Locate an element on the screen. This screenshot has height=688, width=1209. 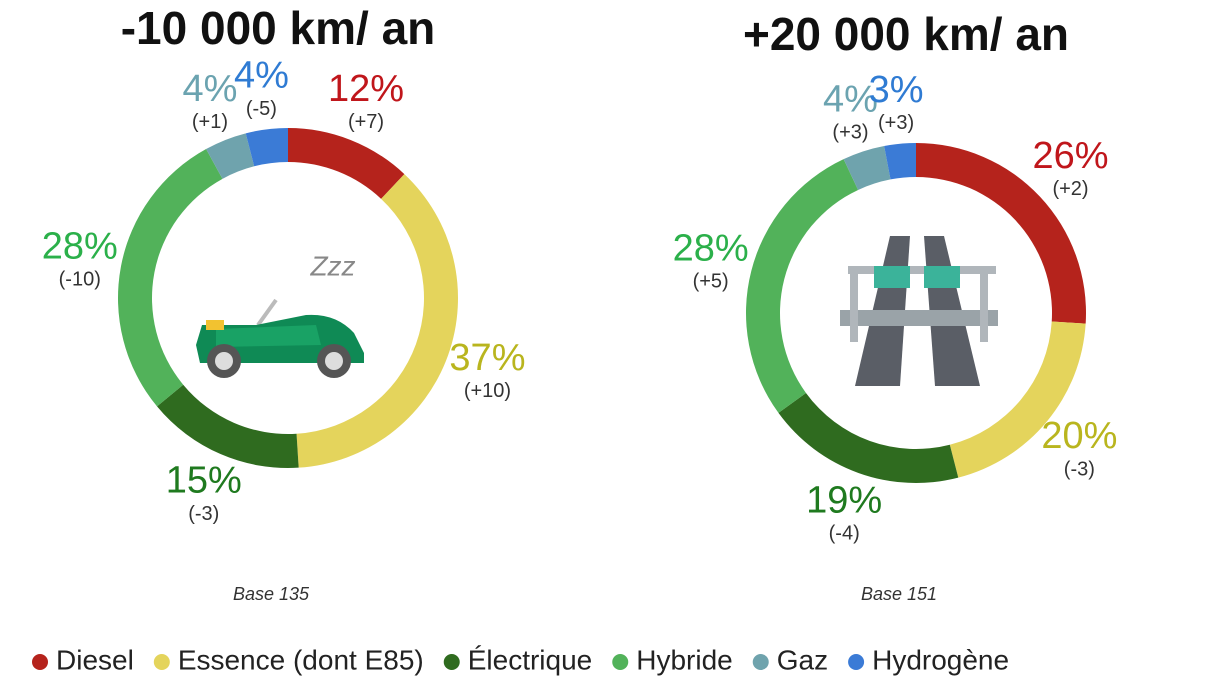
value-label: 19% is located at coordinates (844, 500).